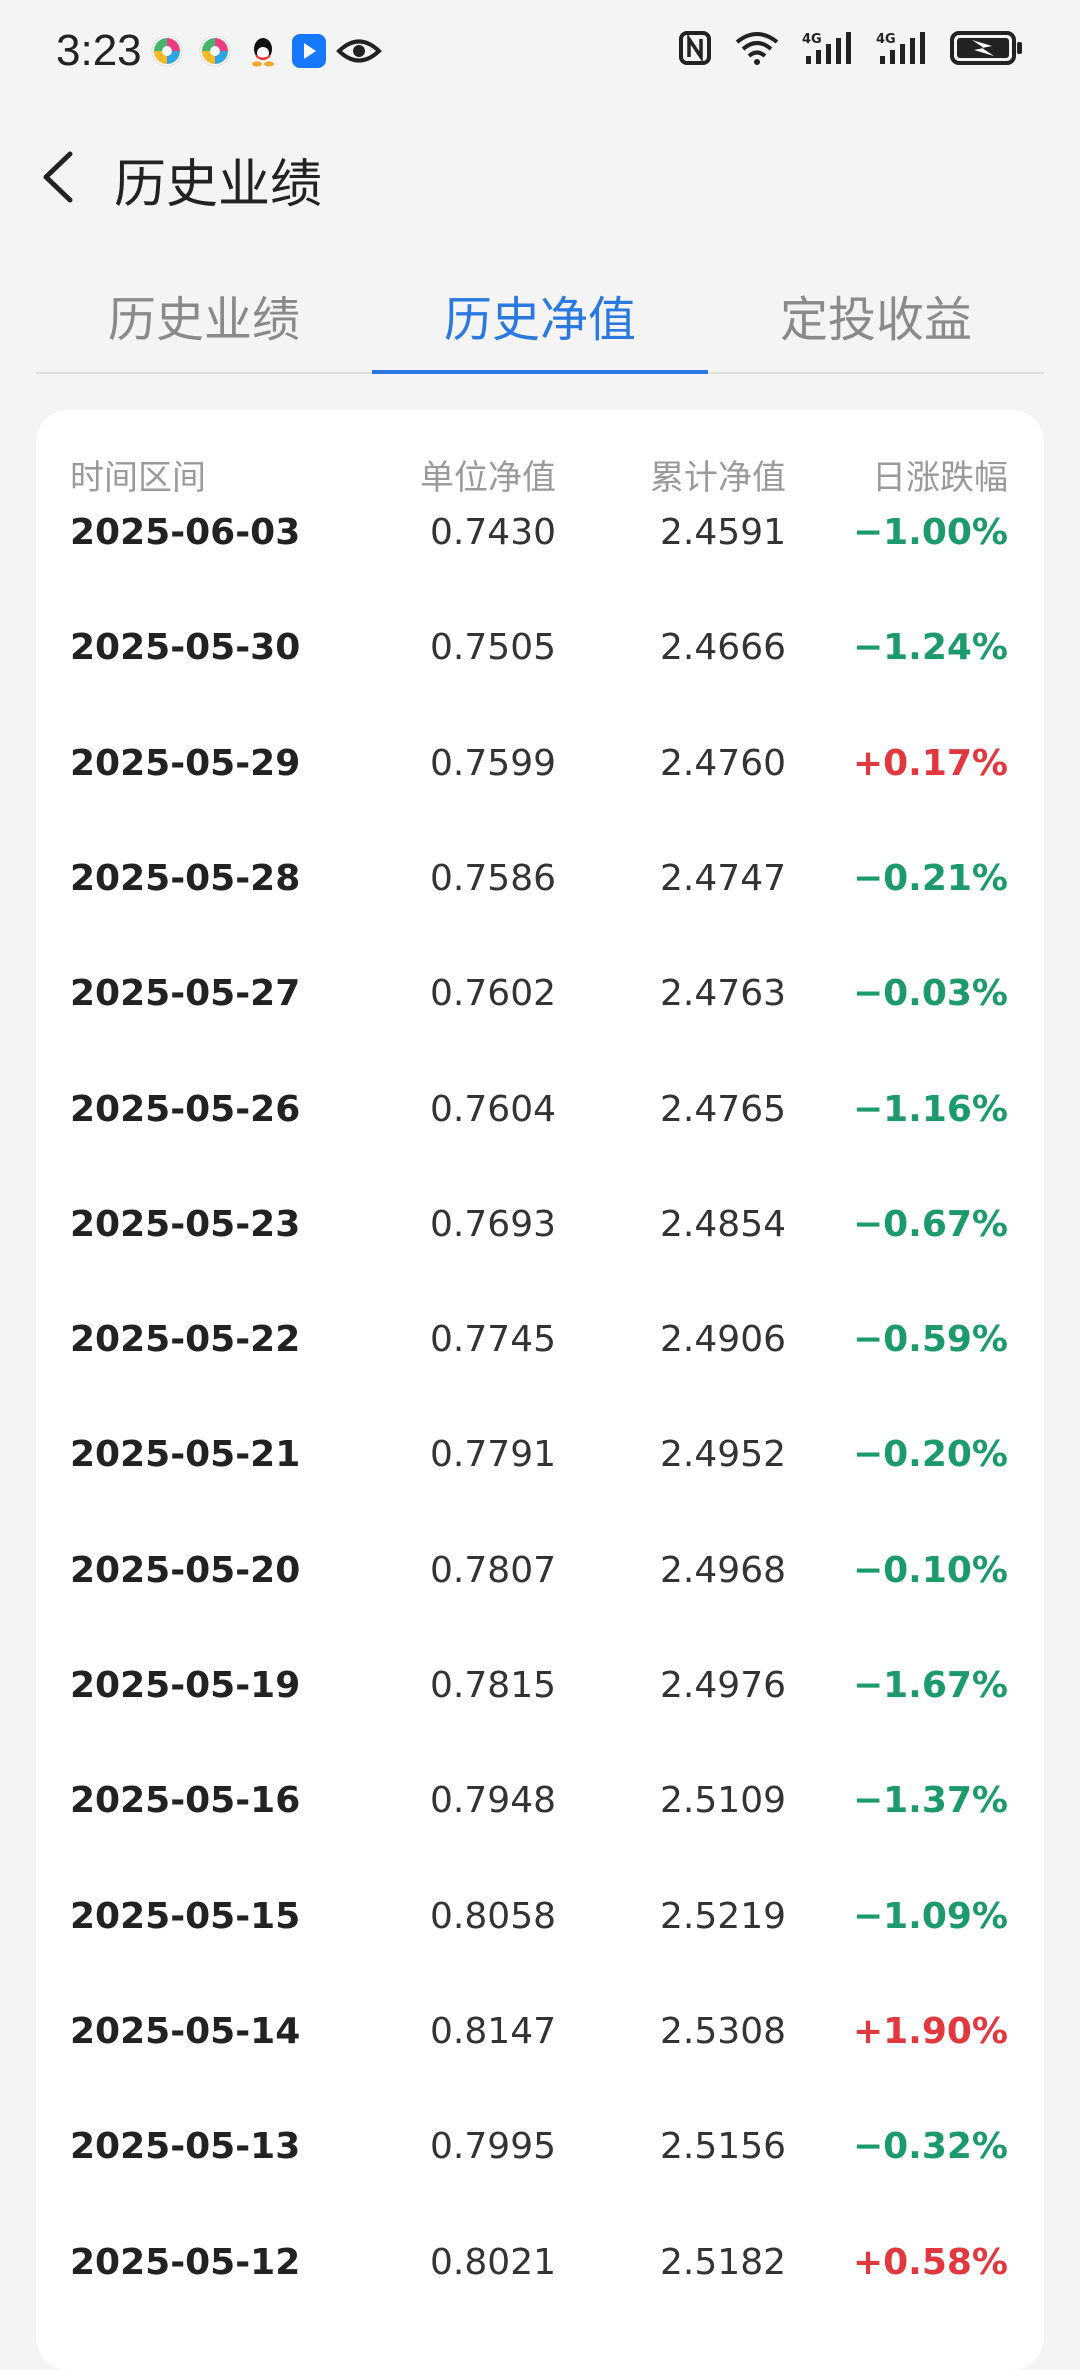  I want to click on row-daily-change: −1.09%, so click(930, 1916).